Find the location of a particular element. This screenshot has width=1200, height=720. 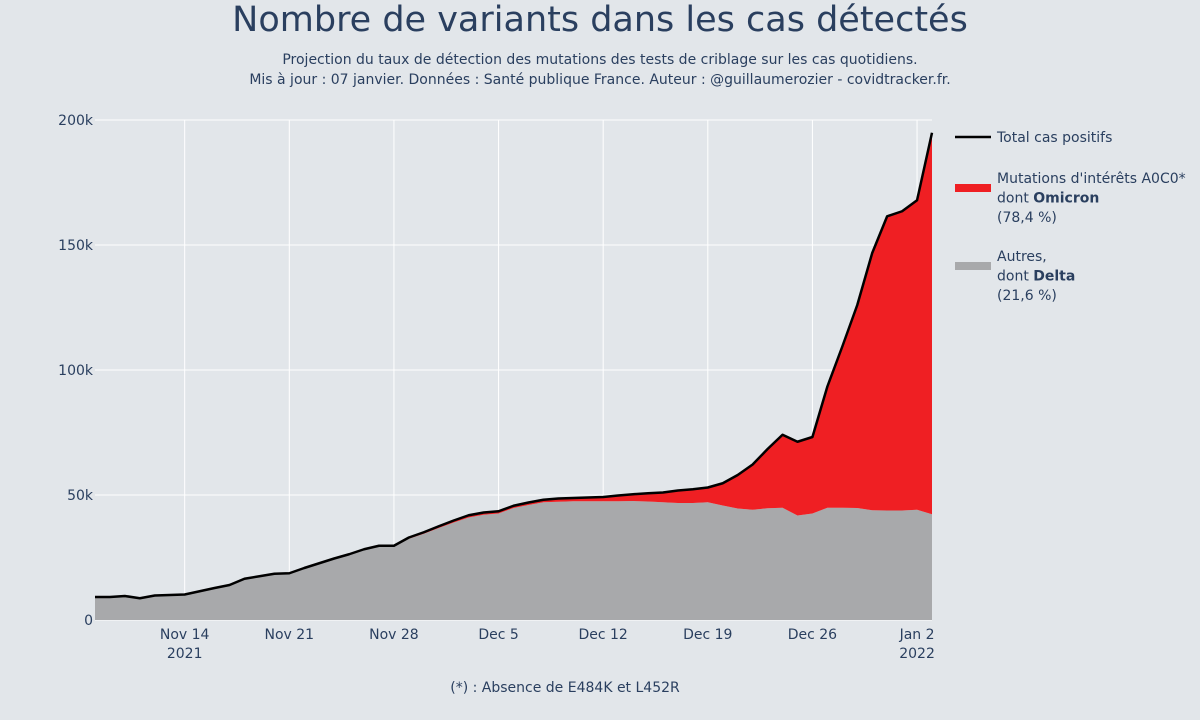

y-tick-label: 100k is located at coordinates (76, 371).